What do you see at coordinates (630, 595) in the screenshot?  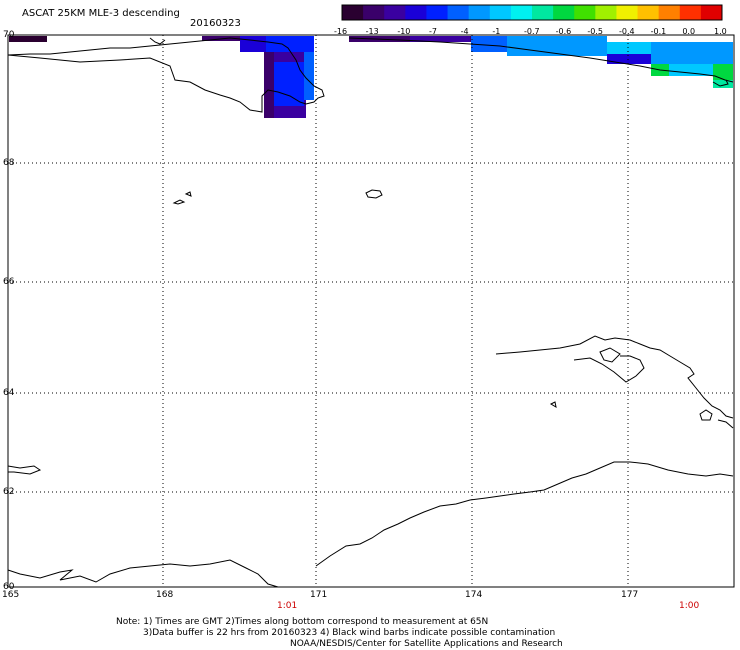 I see `lon-label-177: 177` at bounding box center [630, 595].